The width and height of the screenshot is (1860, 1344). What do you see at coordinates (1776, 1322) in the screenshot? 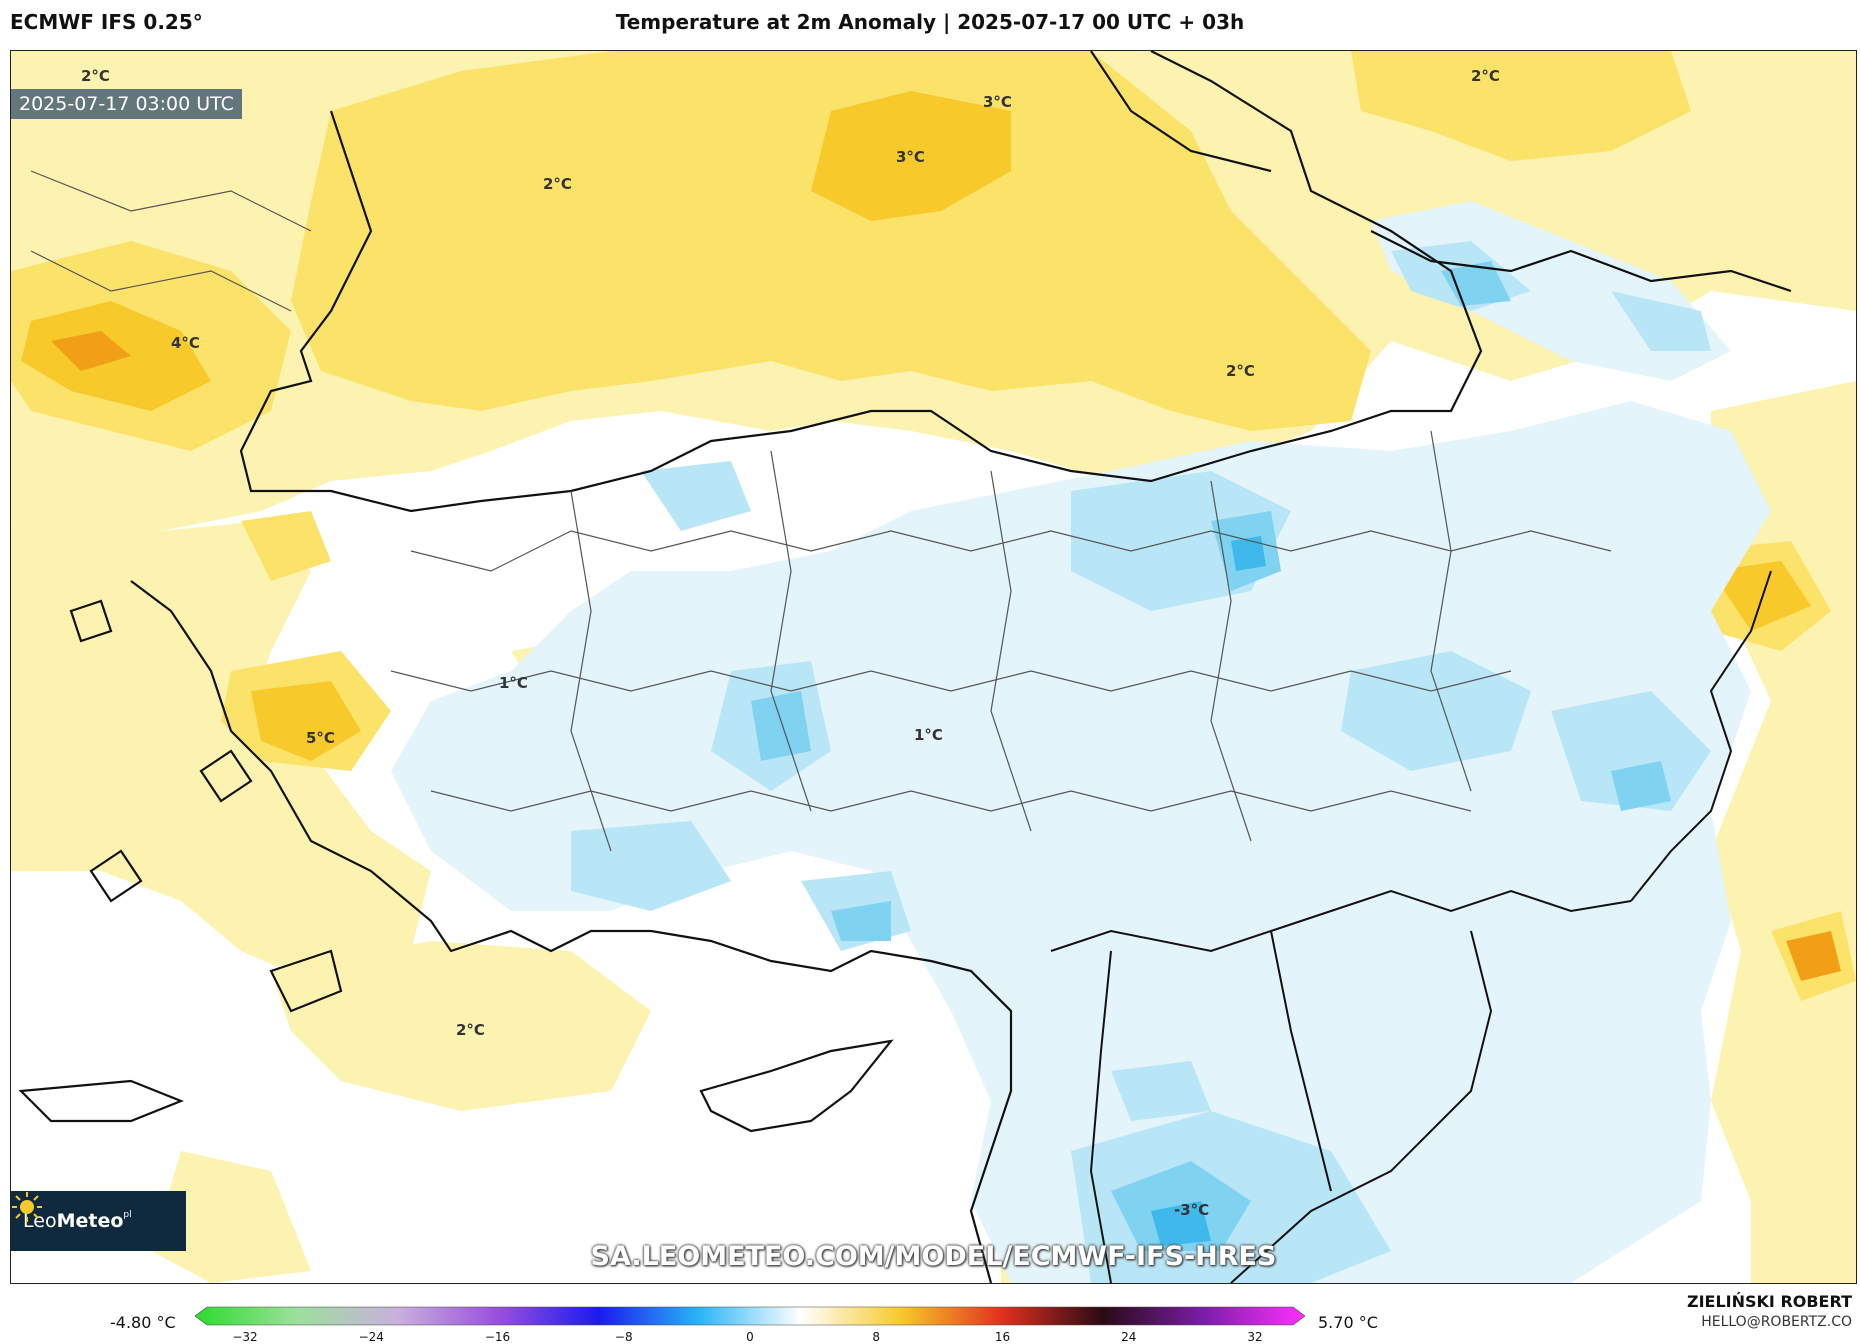
I see `author-email: HELLO@ROBERTZ.CO` at bounding box center [1776, 1322].